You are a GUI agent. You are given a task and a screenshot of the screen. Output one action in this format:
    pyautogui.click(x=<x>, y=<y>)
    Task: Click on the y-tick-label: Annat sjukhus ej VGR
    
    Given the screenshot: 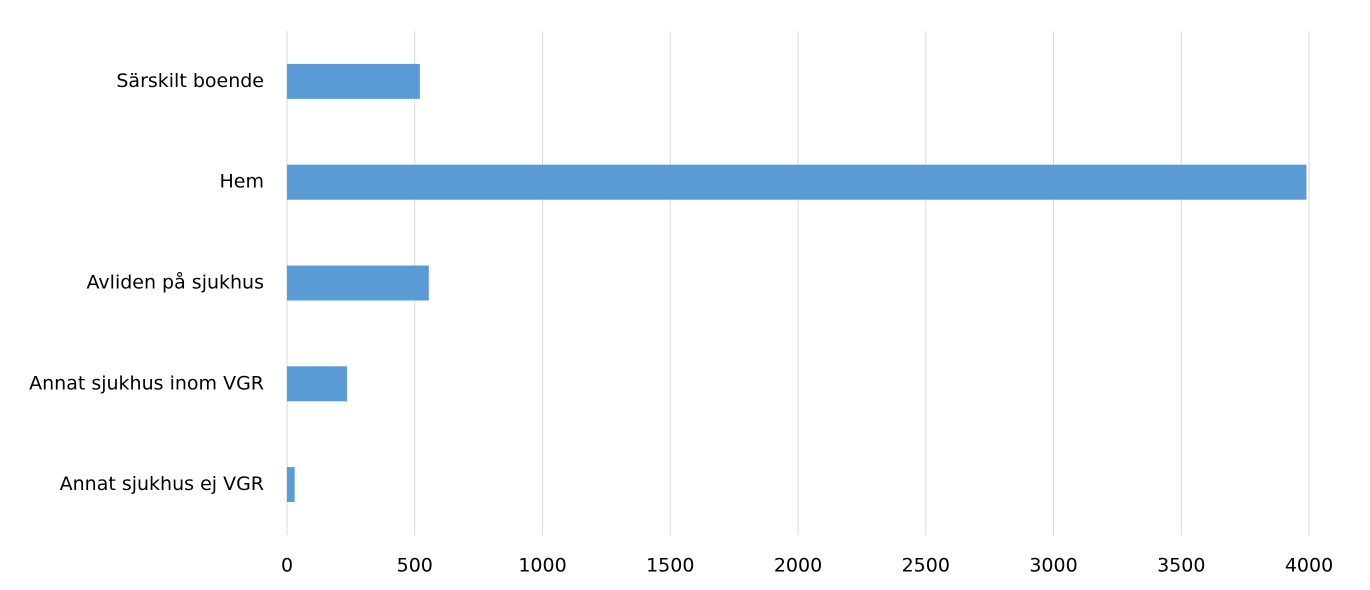 What is the action you would take?
    pyautogui.click(x=162, y=484)
    